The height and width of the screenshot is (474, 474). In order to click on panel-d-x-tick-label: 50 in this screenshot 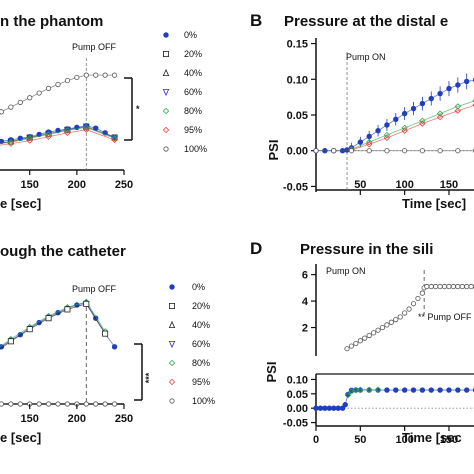, I will do `click(360, 440)`.